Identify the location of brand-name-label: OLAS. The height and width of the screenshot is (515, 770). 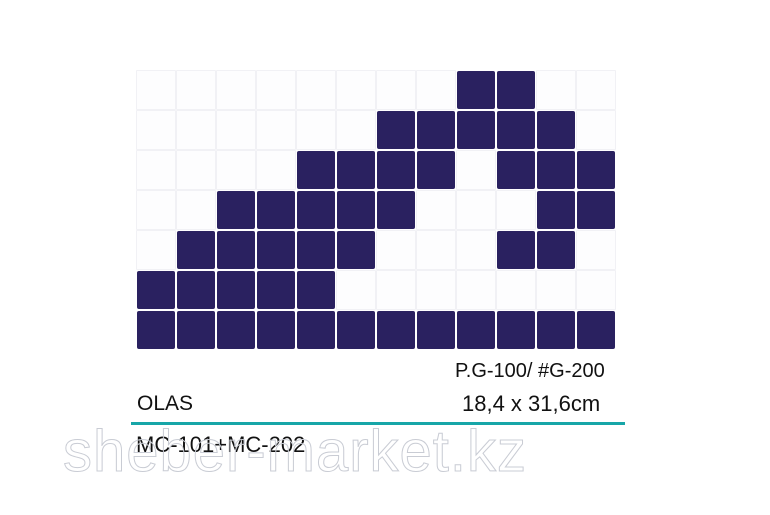
(165, 403).